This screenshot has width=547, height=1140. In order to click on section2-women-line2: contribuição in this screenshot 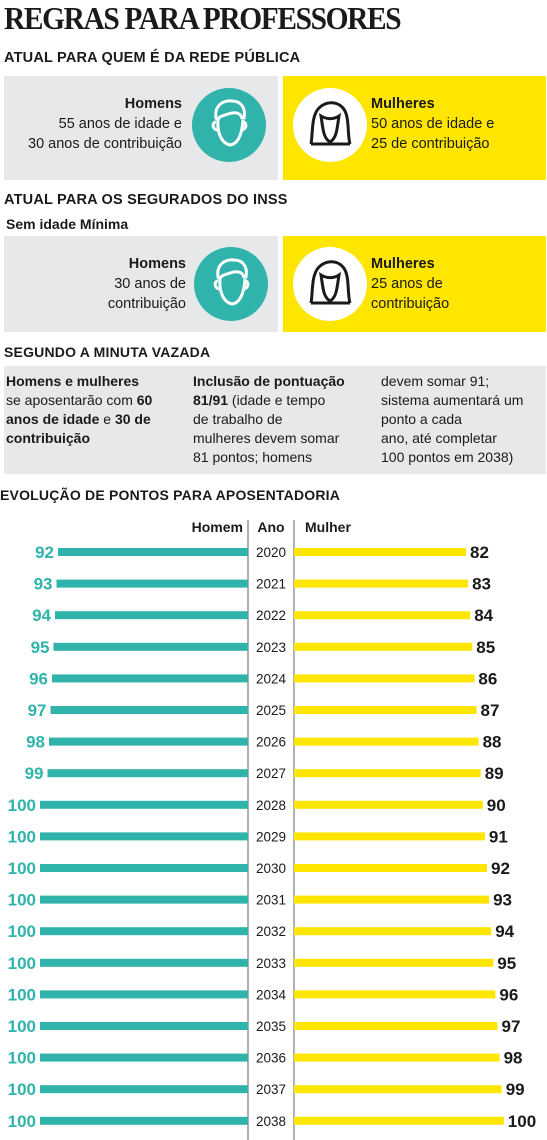, I will do `click(410, 304)`.